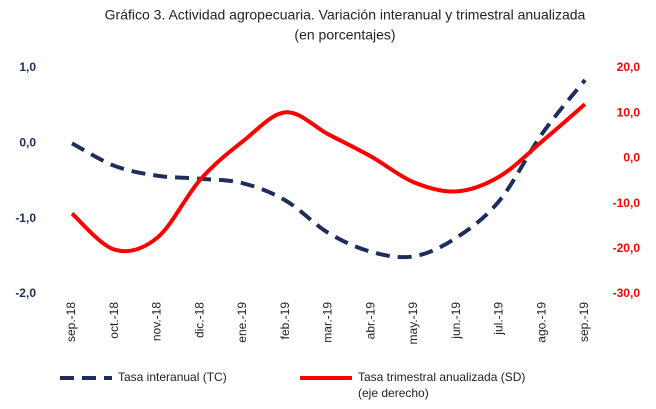  What do you see at coordinates (199, 320) in the screenshot?
I see `x-tick-label: dic.-18` at bounding box center [199, 320].